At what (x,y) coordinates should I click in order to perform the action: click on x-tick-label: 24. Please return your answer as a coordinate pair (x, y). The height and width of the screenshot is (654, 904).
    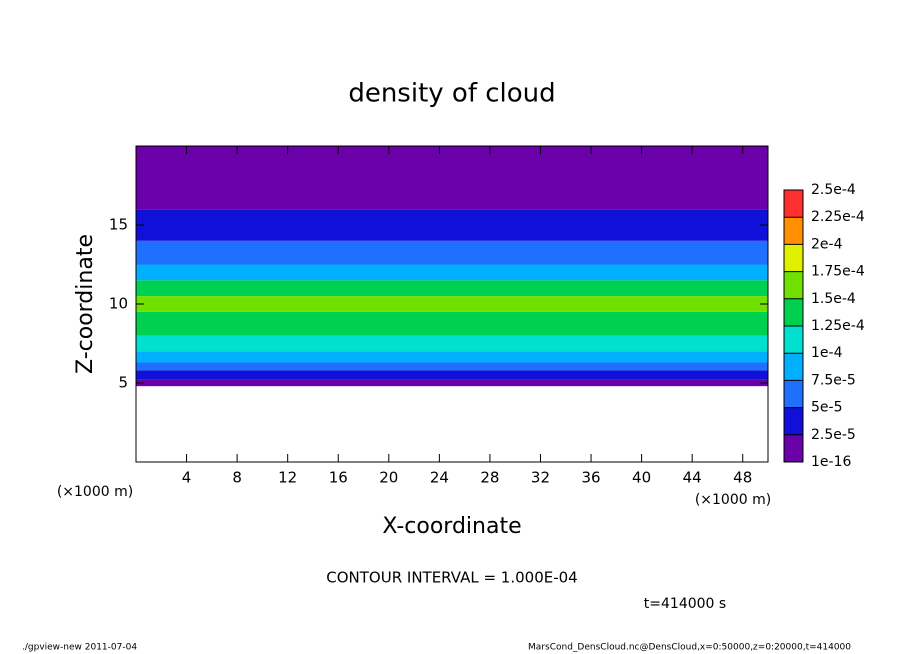
    Looking at the image, I should click on (439, 478).